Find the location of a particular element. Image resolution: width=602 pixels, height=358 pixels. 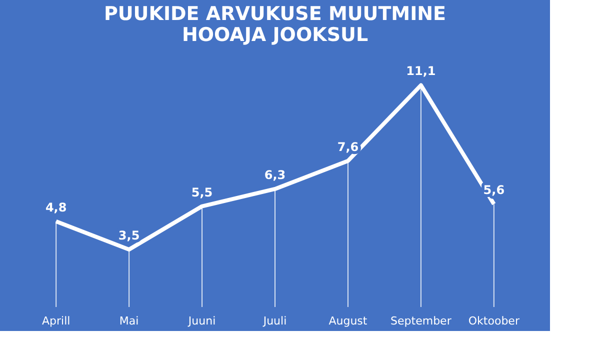

data-label: 3,5 is located at coordinates (129, 235).